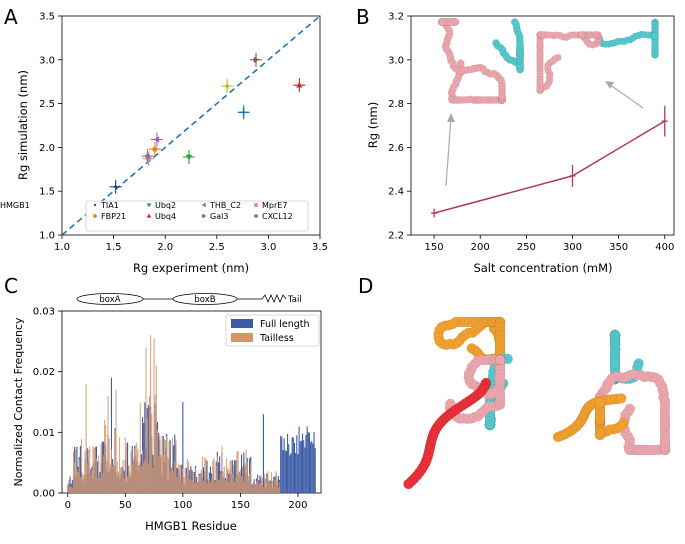 This screenshot has width=685, height=544. What do you see at coordinates (549, 167) in the screenshot?
I see `series-line` at bounding box center [549, 167].